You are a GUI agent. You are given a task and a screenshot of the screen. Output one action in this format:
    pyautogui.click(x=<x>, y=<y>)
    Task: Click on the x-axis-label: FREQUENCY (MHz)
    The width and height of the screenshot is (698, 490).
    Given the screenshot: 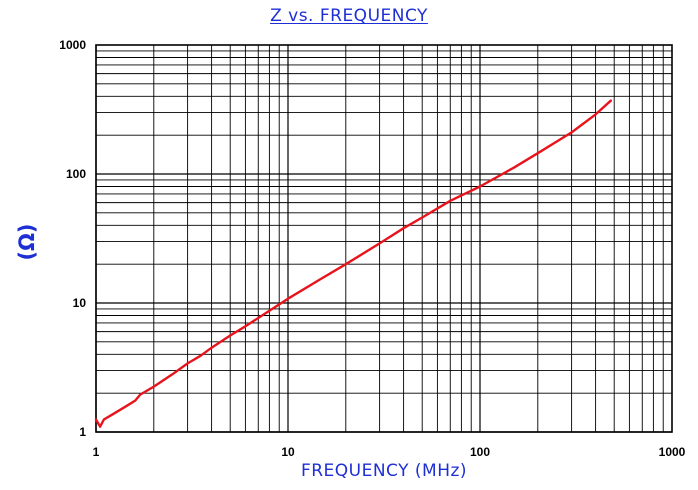 What is the action you would take?
    pyautogui.click(x=384, y=471)
    